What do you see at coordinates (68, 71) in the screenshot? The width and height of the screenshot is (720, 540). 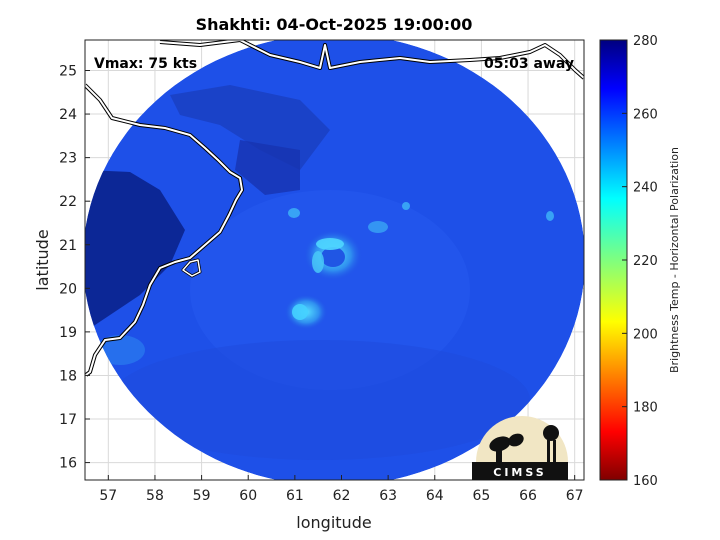 I see `y-tick-label: 25` at bounding box center [68, 71].